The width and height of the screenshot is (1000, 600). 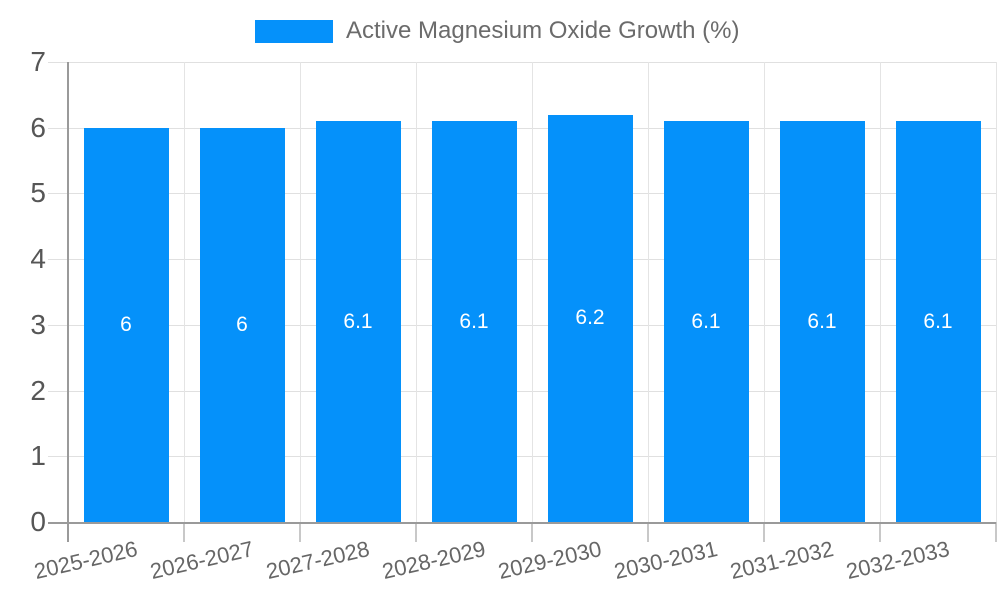 What do you see at coordinates (38, 521) in the screenshot?
I see `y-axis-tick-label: 0` at bounding box center [38, 521].